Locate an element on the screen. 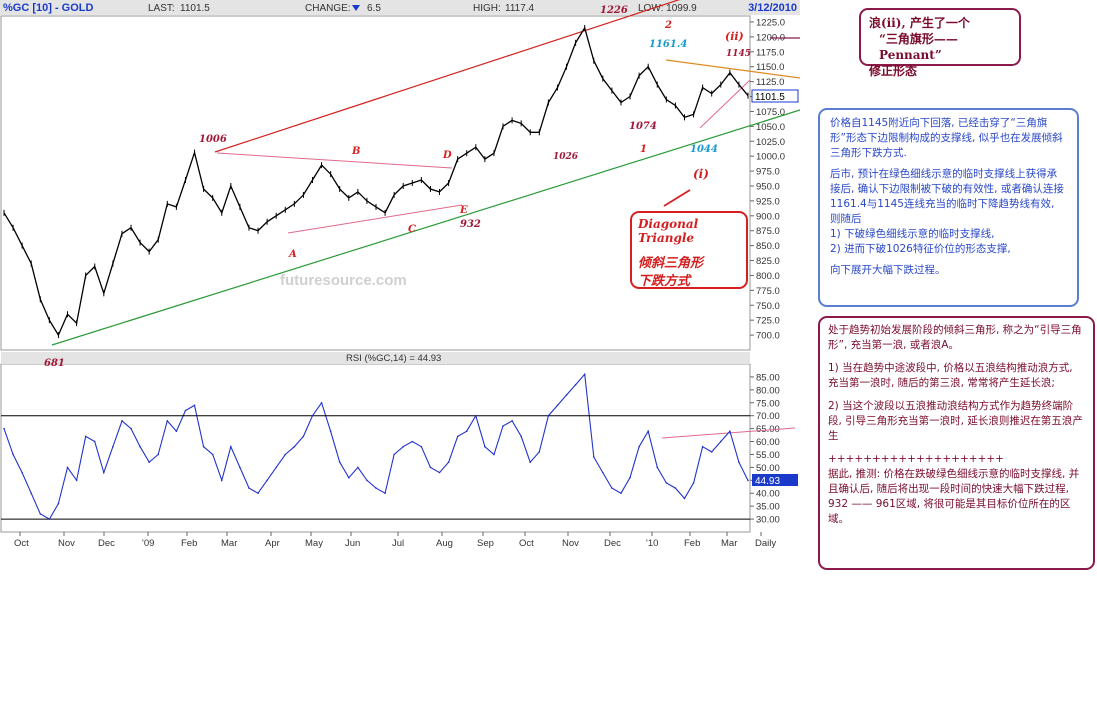  x-tick-label: Nov is located at coordinates (66, 543).